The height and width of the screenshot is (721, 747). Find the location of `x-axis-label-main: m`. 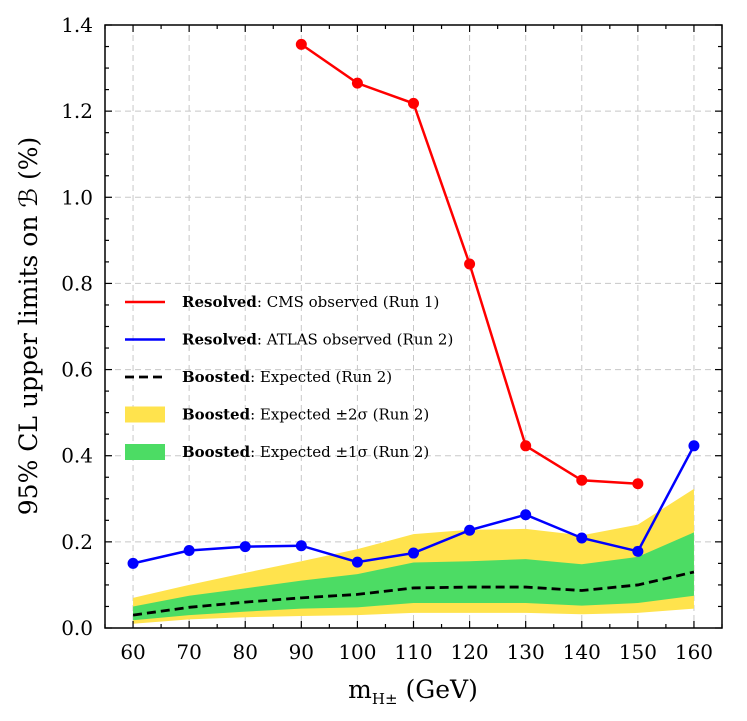

x-axis-label-main: m is located at coordinates (360, 689).